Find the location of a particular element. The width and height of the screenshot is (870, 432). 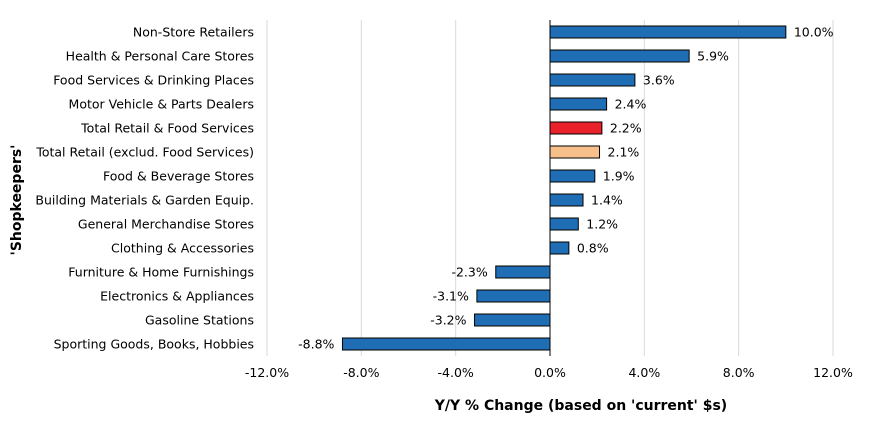

x-tick-label: 4.0% is located at coordinates (644, 372).